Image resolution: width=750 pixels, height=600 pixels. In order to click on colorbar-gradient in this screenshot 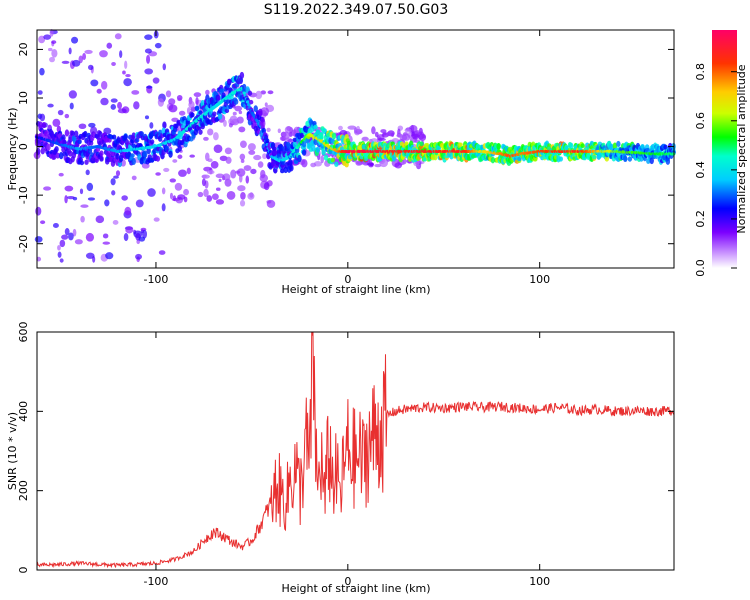, I will do `click(724, 149)`.